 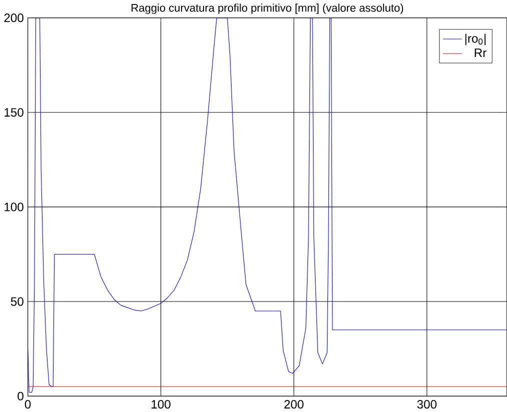 I want to click on x-tick-label: 200, so click(x=294, y=404).